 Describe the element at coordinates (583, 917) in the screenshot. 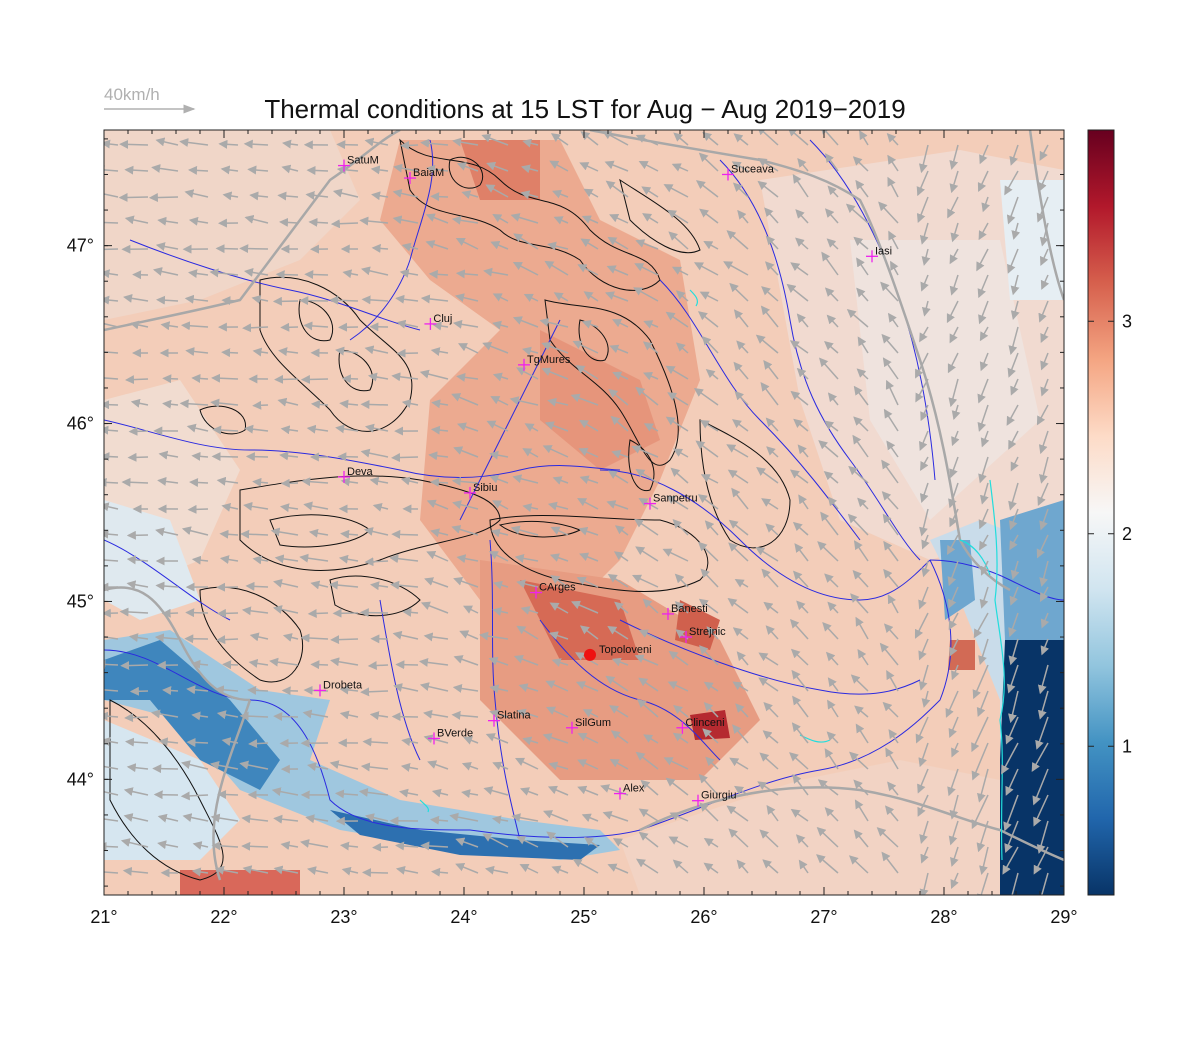

I see `x-axis-labels: 21° 22° 23° 24° 25° 26° 27° 28° 29°` at that location.